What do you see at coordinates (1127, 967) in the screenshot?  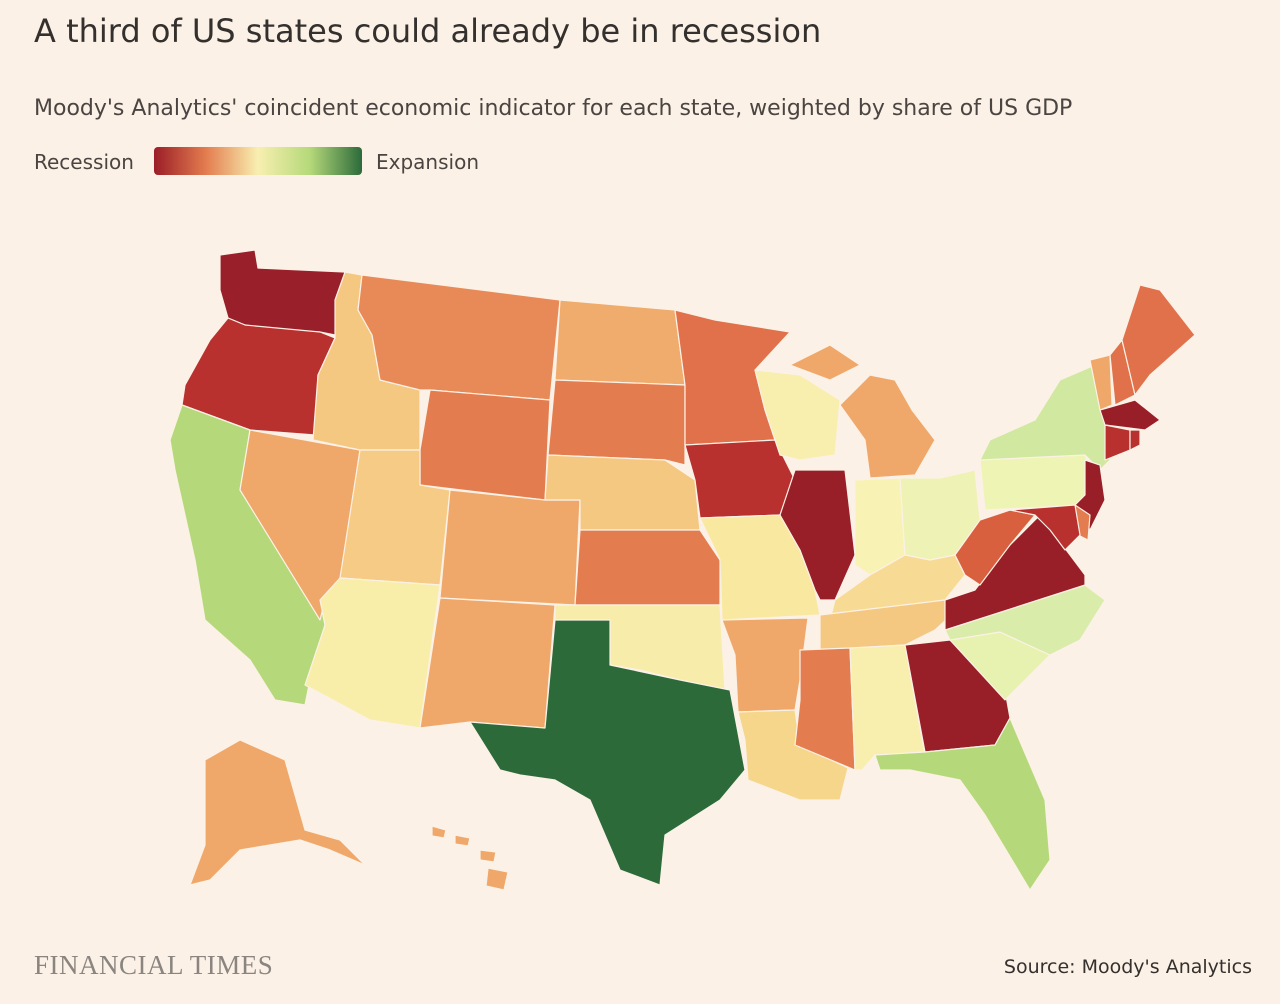 I see `source: Source: Moody's Analytics` at bounding box center [1127, 967].